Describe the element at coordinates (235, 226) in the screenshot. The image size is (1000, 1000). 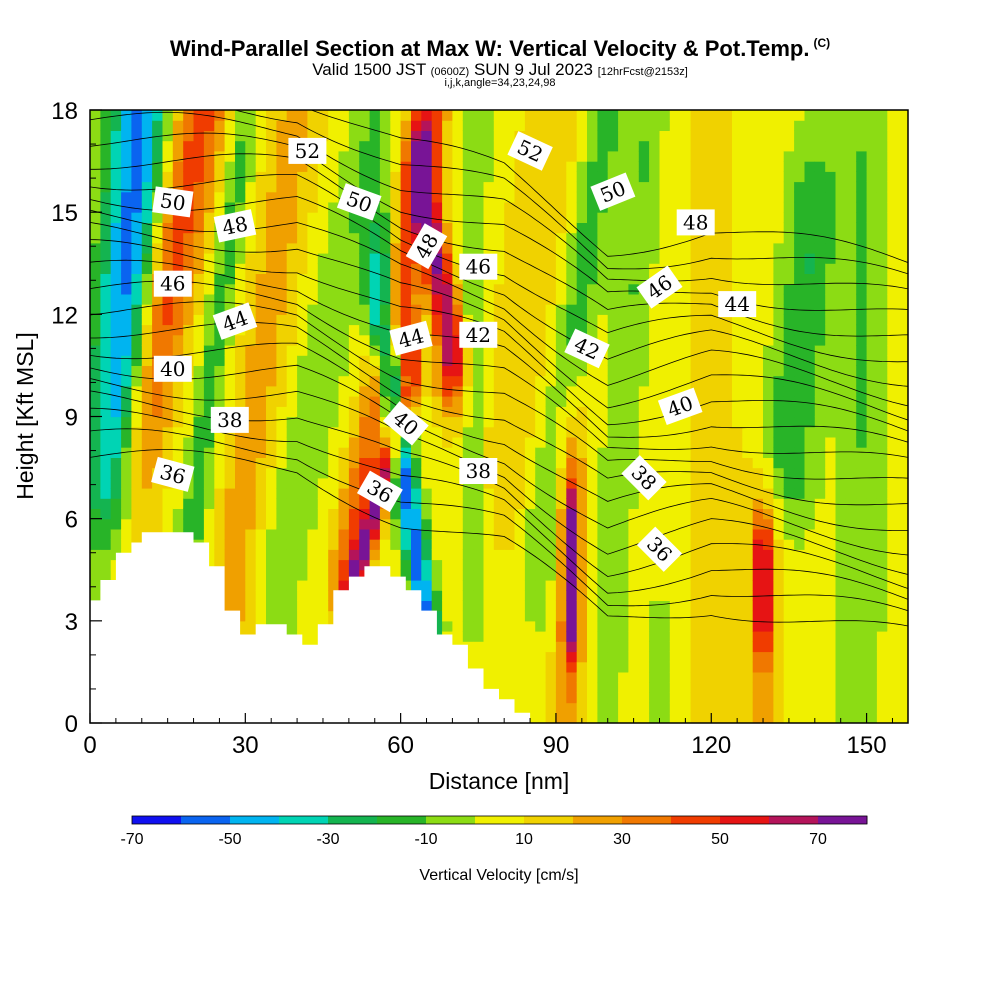
I see `contour-label: 48` at that location.